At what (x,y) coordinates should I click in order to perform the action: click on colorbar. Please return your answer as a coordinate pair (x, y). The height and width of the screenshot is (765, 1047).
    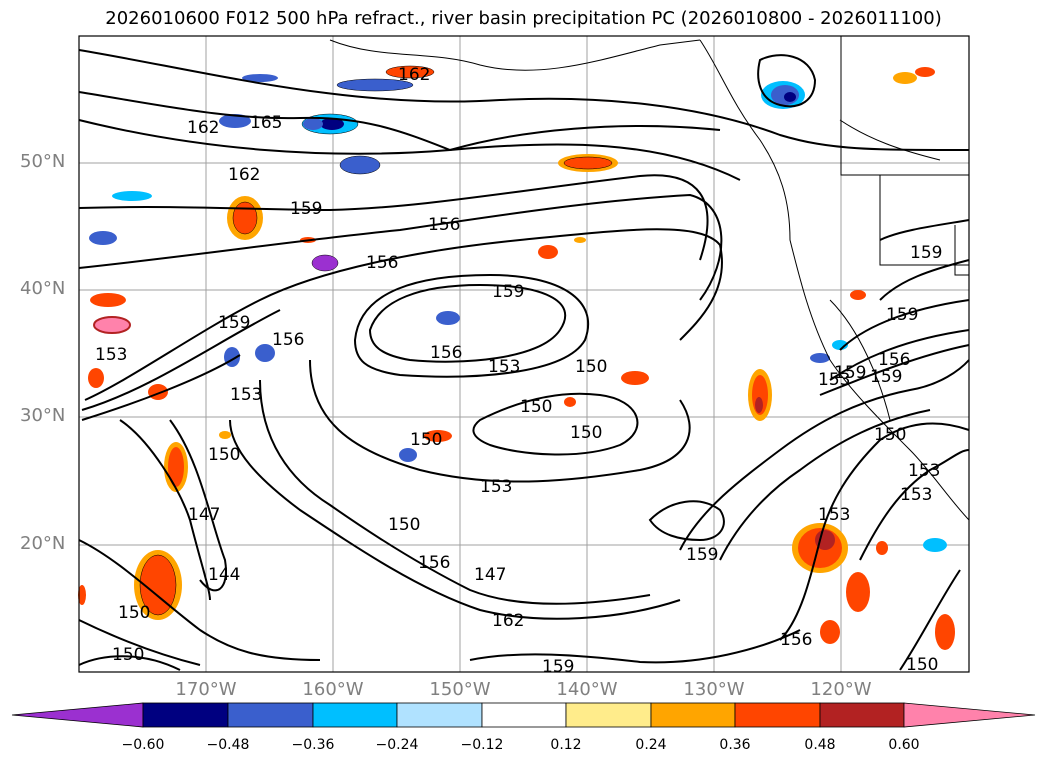
    Looking at the image, I should click on (523, 715).